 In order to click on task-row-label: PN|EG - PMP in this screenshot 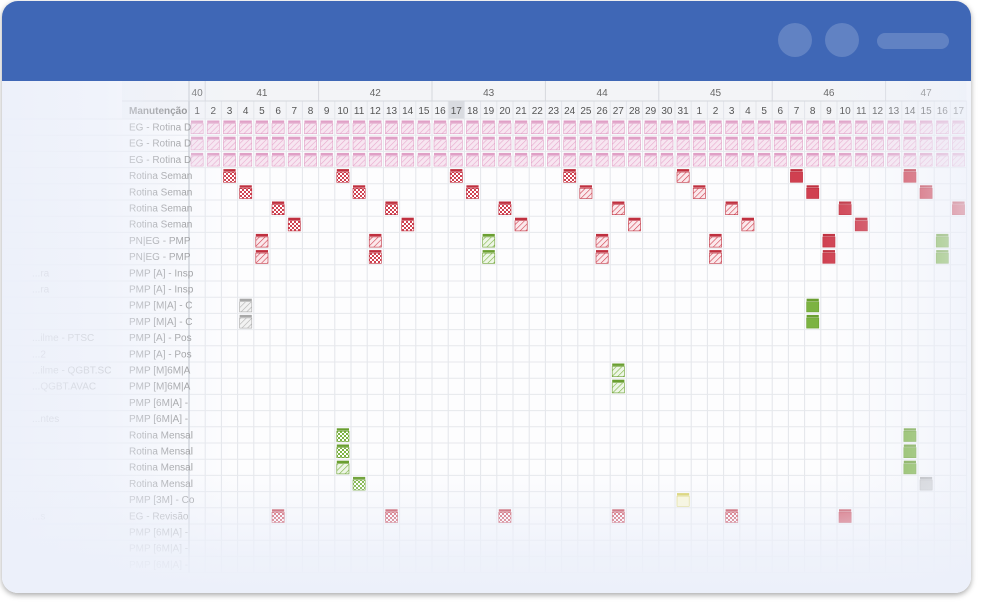, I will do `click(160, 257)`.